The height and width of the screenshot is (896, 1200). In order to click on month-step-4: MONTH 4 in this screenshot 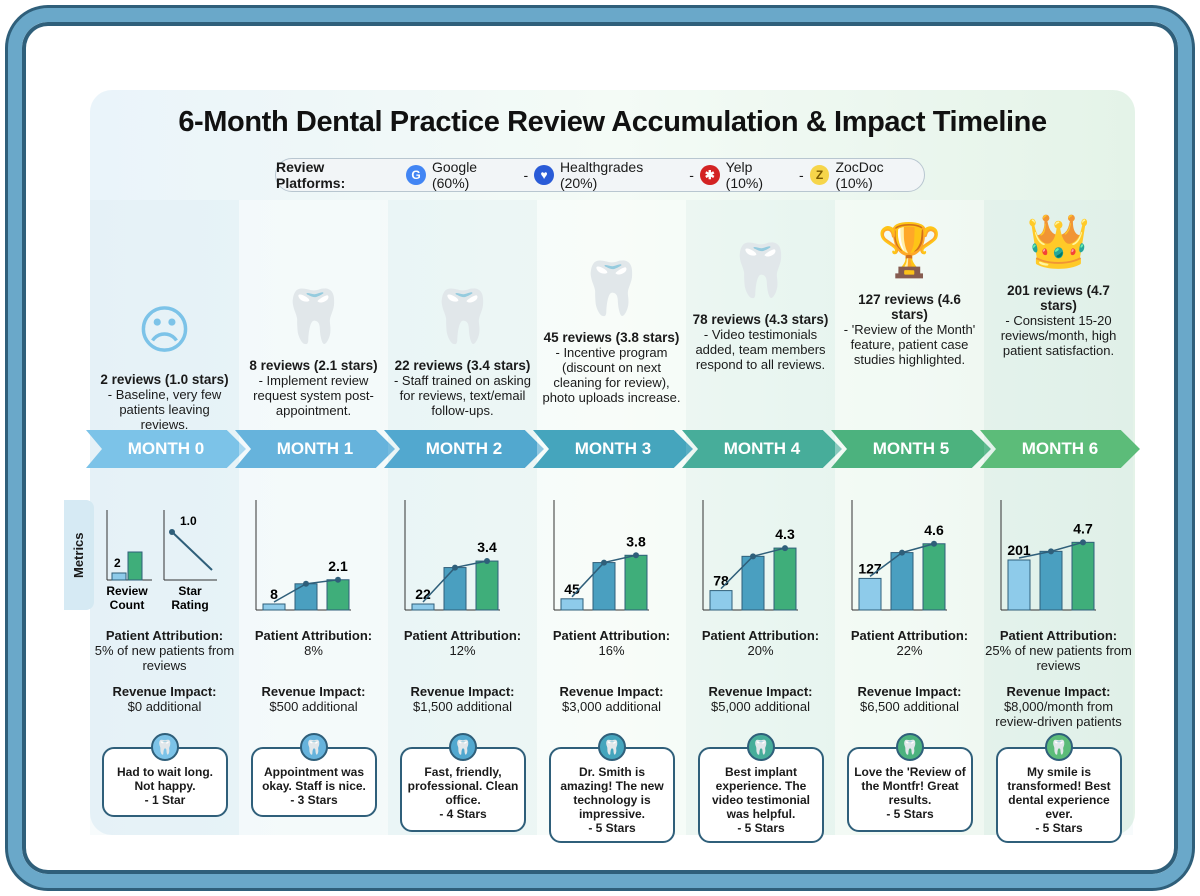, I will do `click(762, 449)`.